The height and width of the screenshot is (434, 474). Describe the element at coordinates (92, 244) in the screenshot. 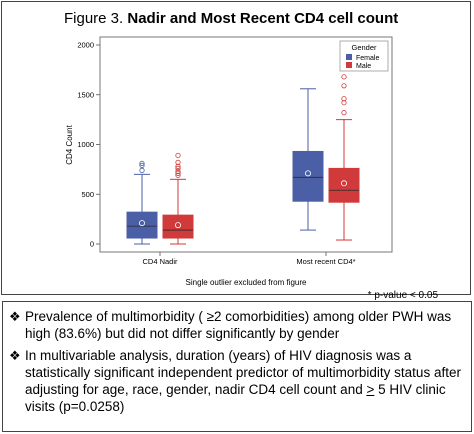

I see `y-tick-label: 0` at that location.